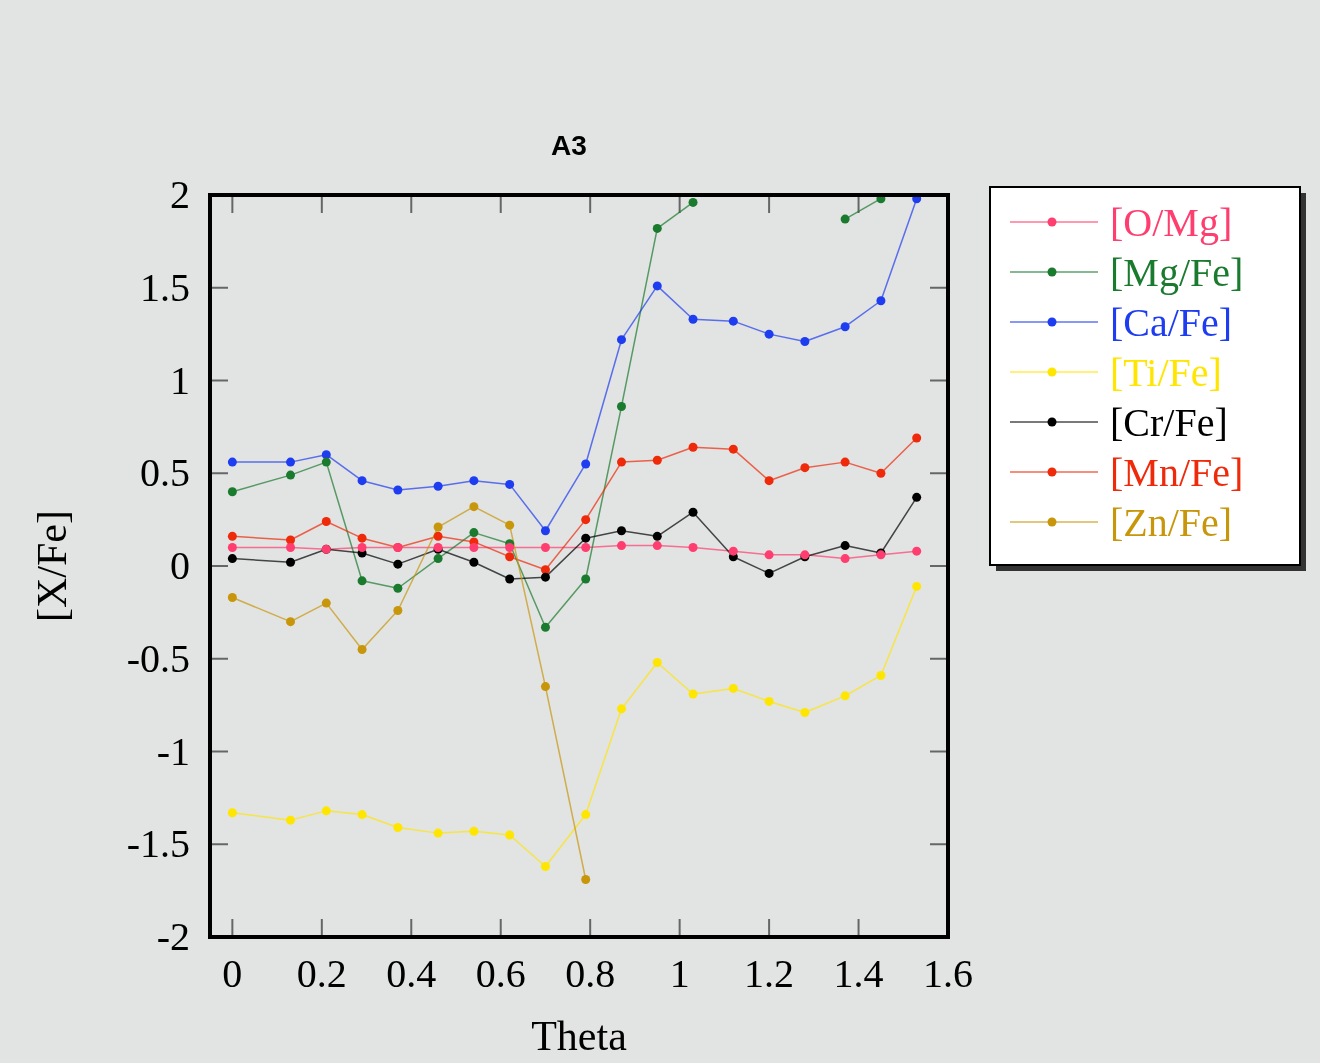  I want to click on legend-label: [O/Mg], so click(1171, 222).